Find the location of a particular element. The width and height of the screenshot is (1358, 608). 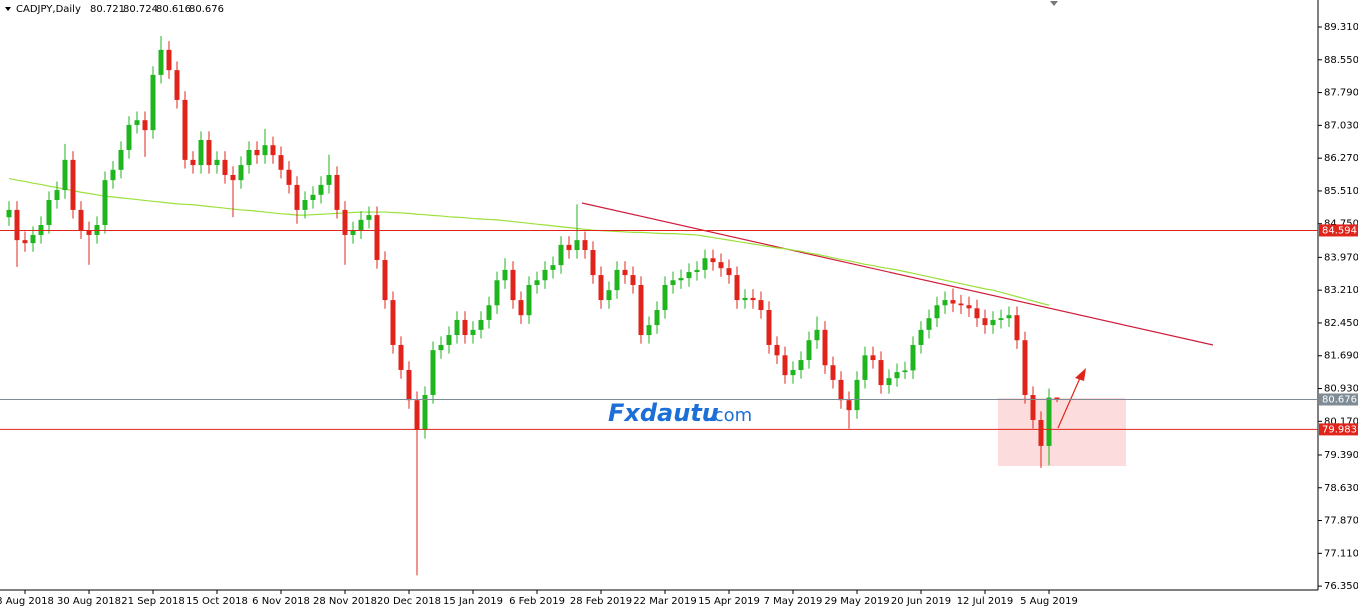

x-tick-label: 20 Jun 2019 is located at coordinates (921, 601).